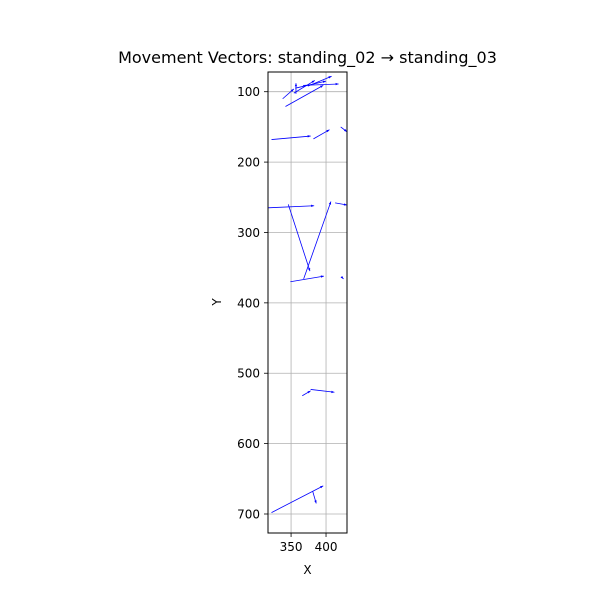 The height and width of the screenshot is (600, 600). Describe the element at coordinates (248, 514) in the screenshot. I see `y-tick-label: 700` at that location.